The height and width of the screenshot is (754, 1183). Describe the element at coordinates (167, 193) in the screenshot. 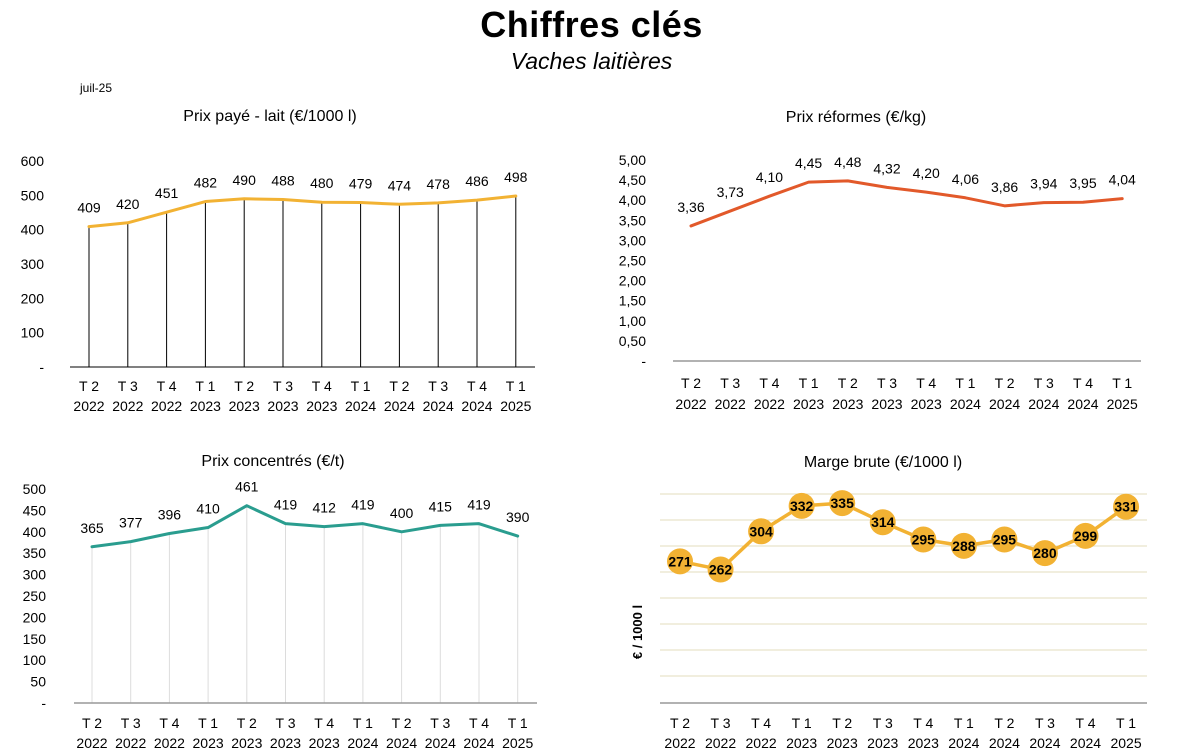

I see `data-label: 451` at that location.